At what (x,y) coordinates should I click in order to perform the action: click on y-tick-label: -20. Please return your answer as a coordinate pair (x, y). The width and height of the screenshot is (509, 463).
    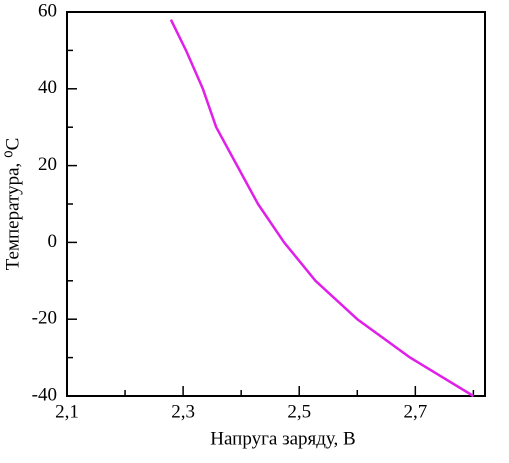
    Looking at the image, I should click on (44, 318).